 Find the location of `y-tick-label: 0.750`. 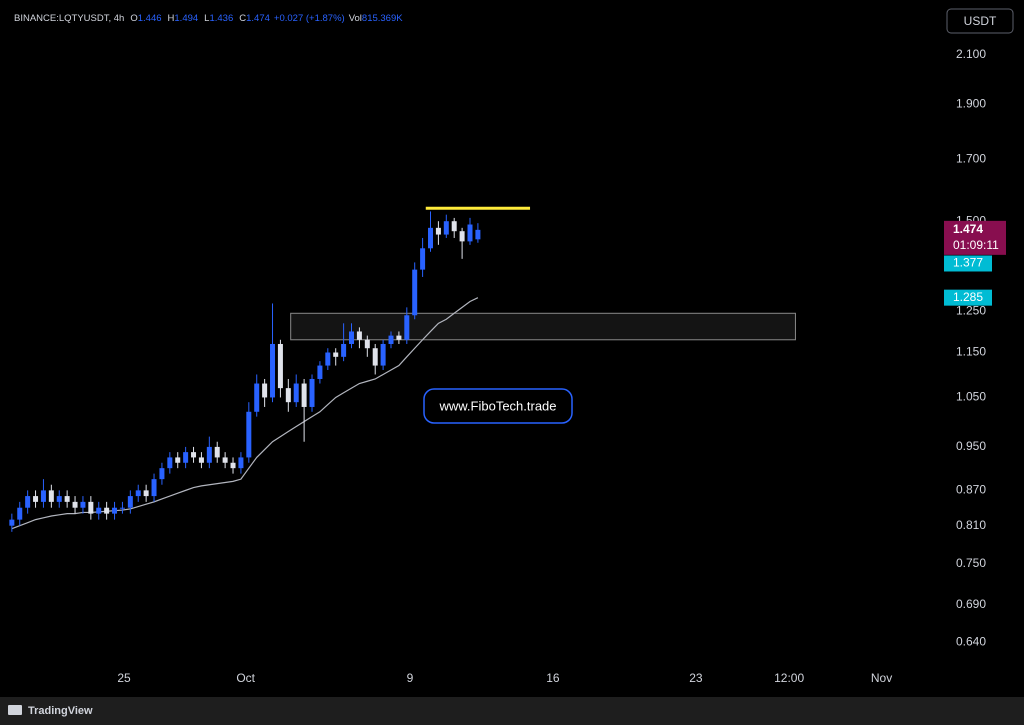

y-tick-label: 0.750 is located at coordinates (971, 563).